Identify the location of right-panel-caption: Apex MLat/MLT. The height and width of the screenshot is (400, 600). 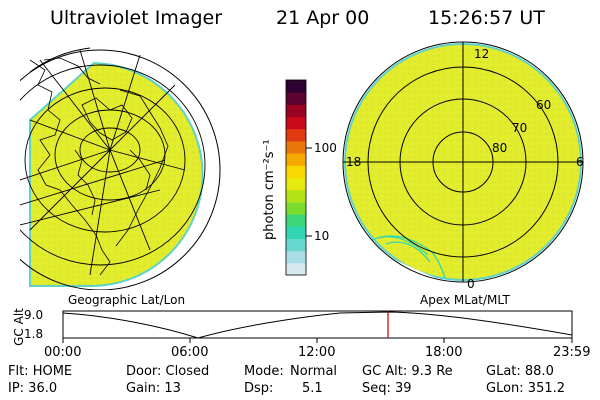
(465, 300).